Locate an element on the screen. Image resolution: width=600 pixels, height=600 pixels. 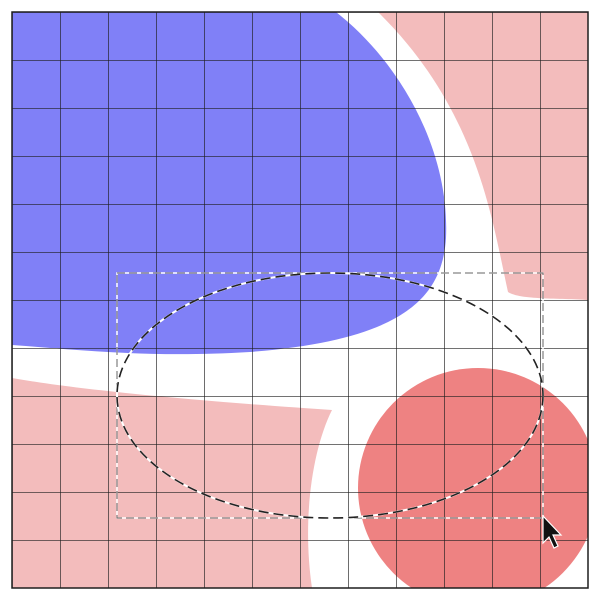
cursor is located at coordinates (552, 531).